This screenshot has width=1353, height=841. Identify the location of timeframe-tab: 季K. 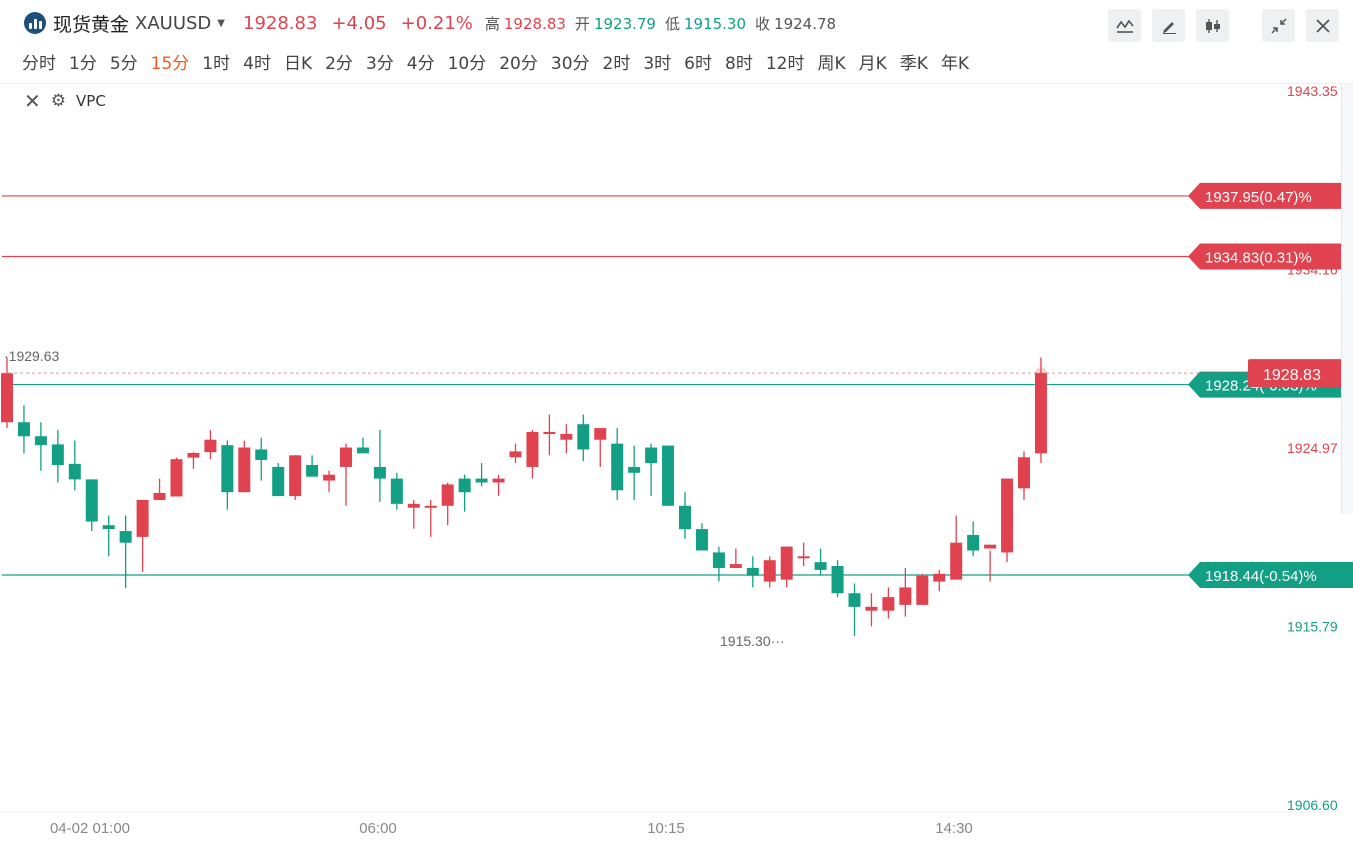
(913, 64).